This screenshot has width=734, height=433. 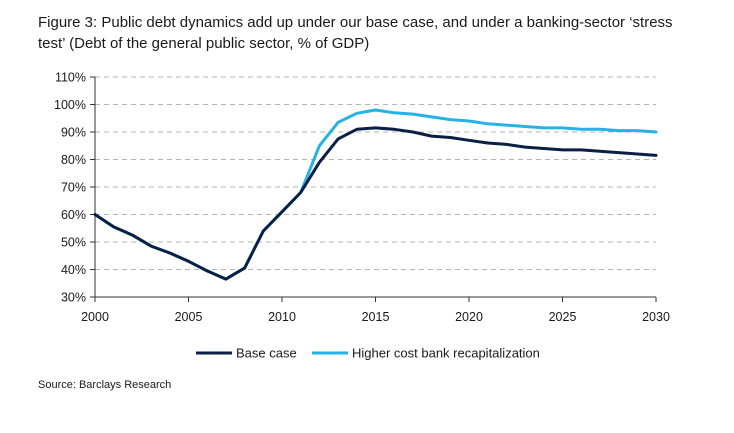 What do you see at coordinates (73, 298) in the screenshot?
I see `y-tick-label: 30%` at bounding box center [73, 298].